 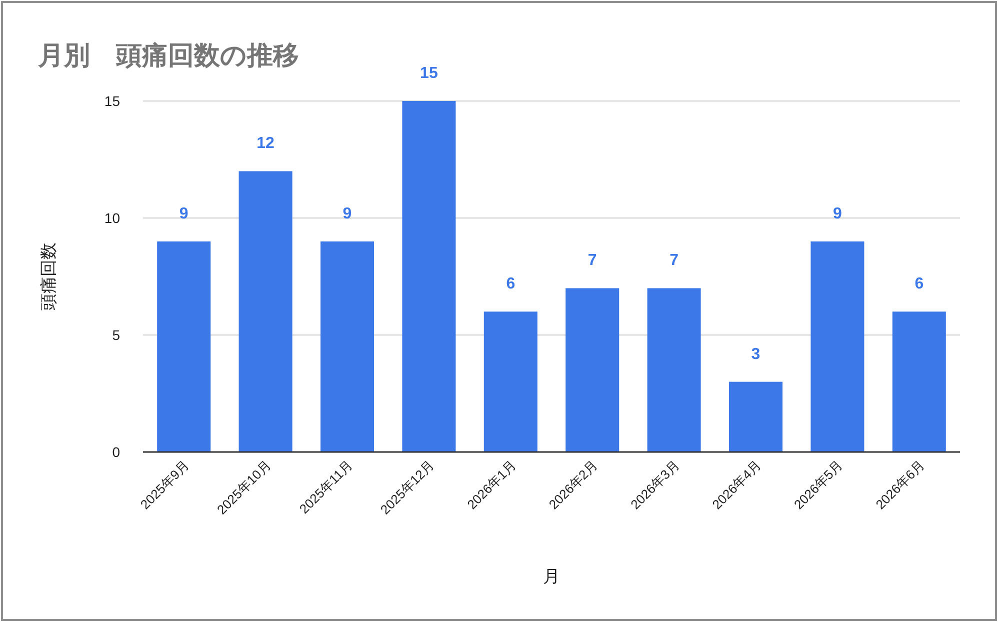 I want to click on data-label: 3, so click(x=755, y=354).